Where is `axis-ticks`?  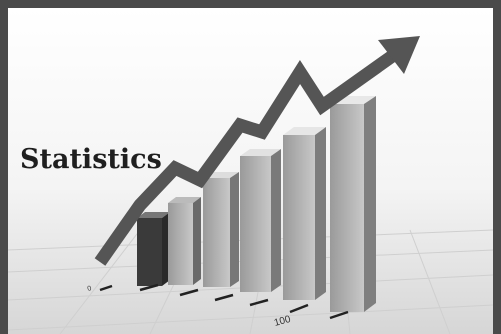 axis-ticks is located at coordinates (224, 301).